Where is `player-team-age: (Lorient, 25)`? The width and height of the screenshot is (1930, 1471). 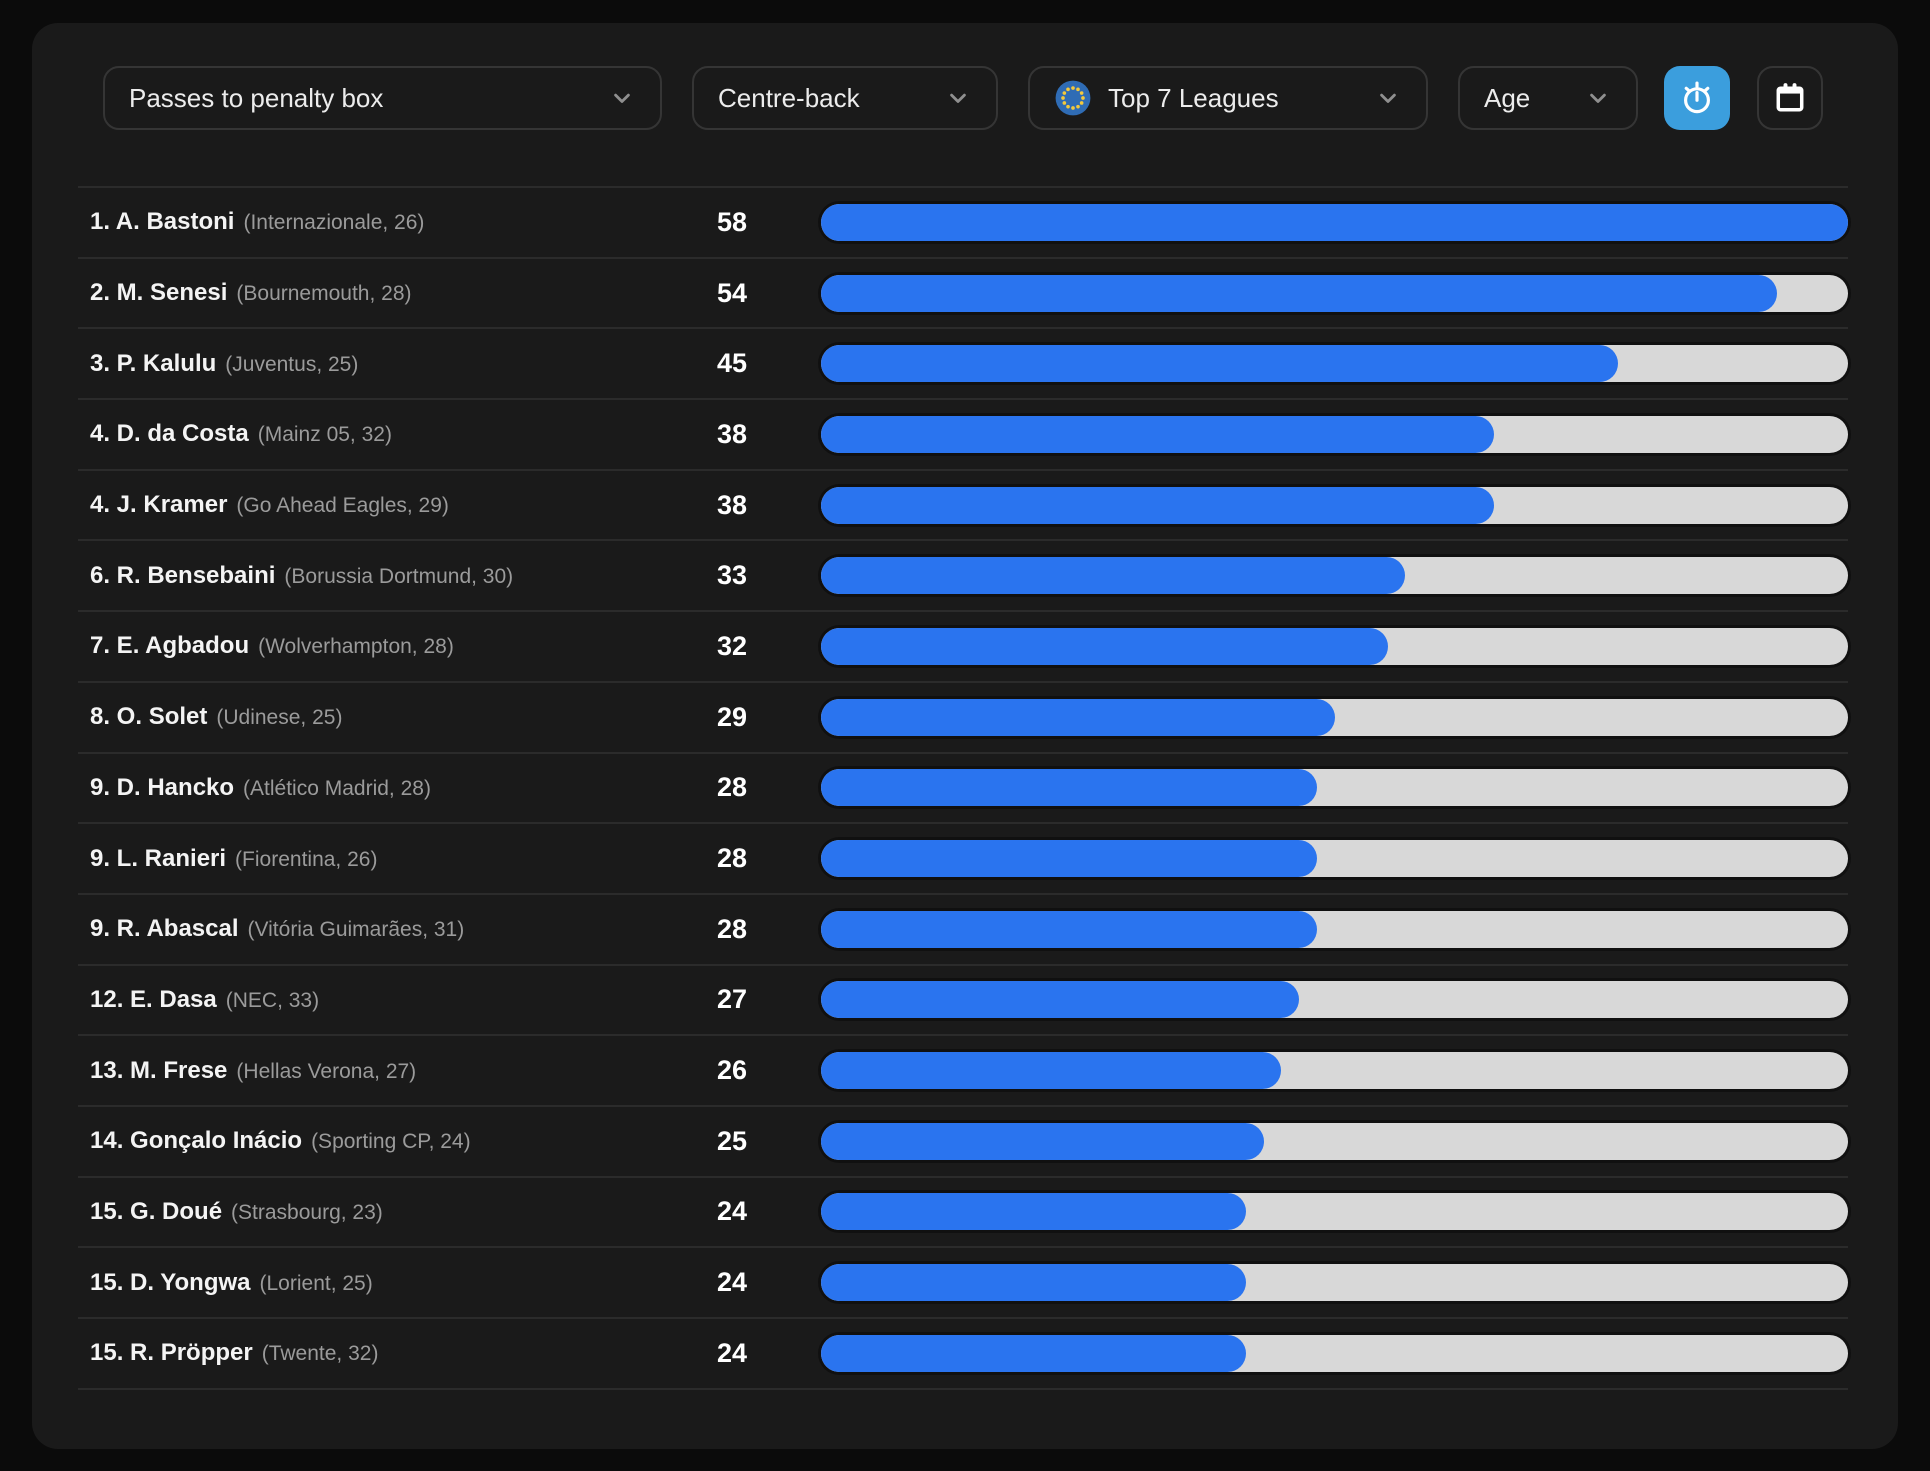
player-team-age: (Lorient, 25) is located at coordinates (316, 1283).